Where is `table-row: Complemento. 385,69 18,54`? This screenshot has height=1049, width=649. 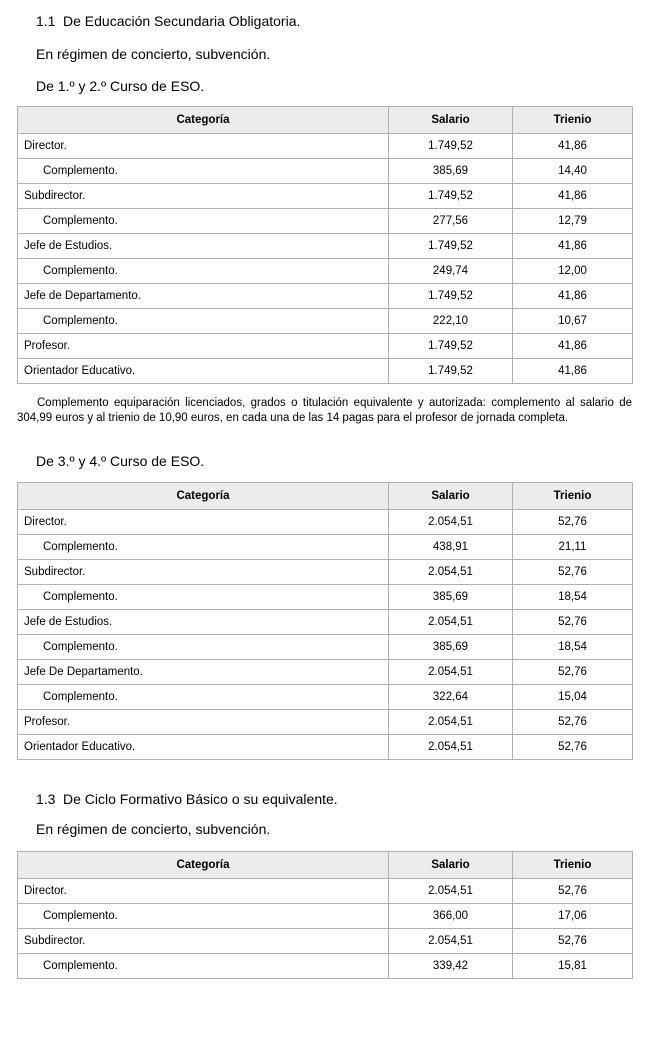 table-row: Complemento. 385,69 18,54 is located at coordinates (325, 597).